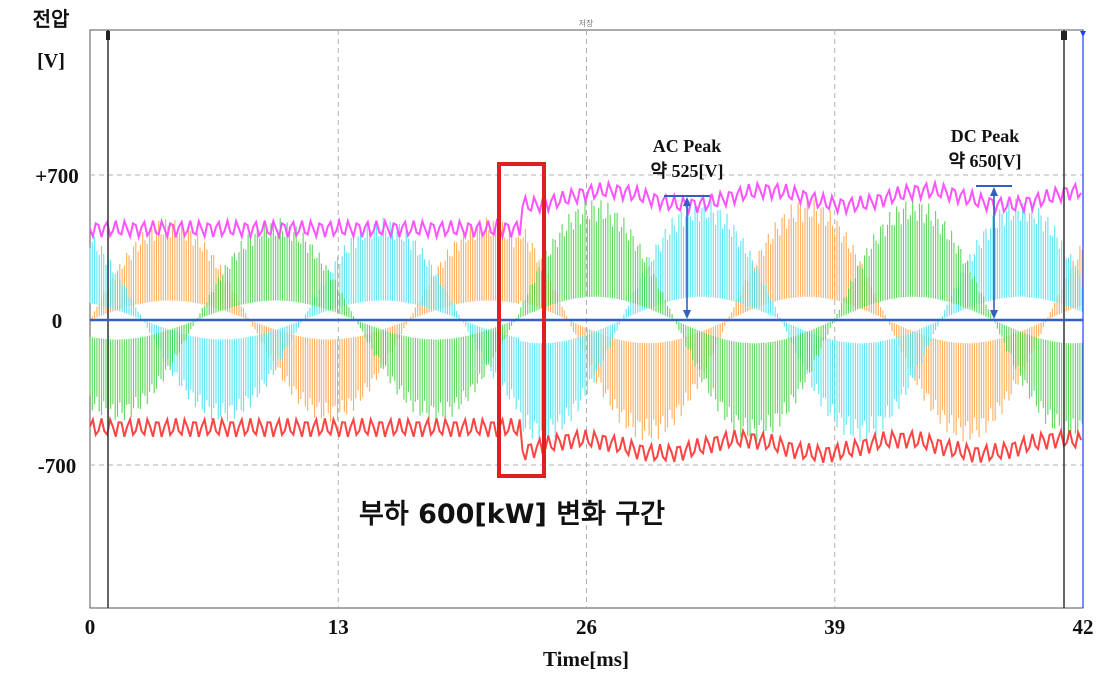 Image resolution: width=1098 pixels, height=692 pixels. Describe the element at coordinates (994, 314) in the screenshot. I see `dc-peak-arrow-bottom-icon` at that location.